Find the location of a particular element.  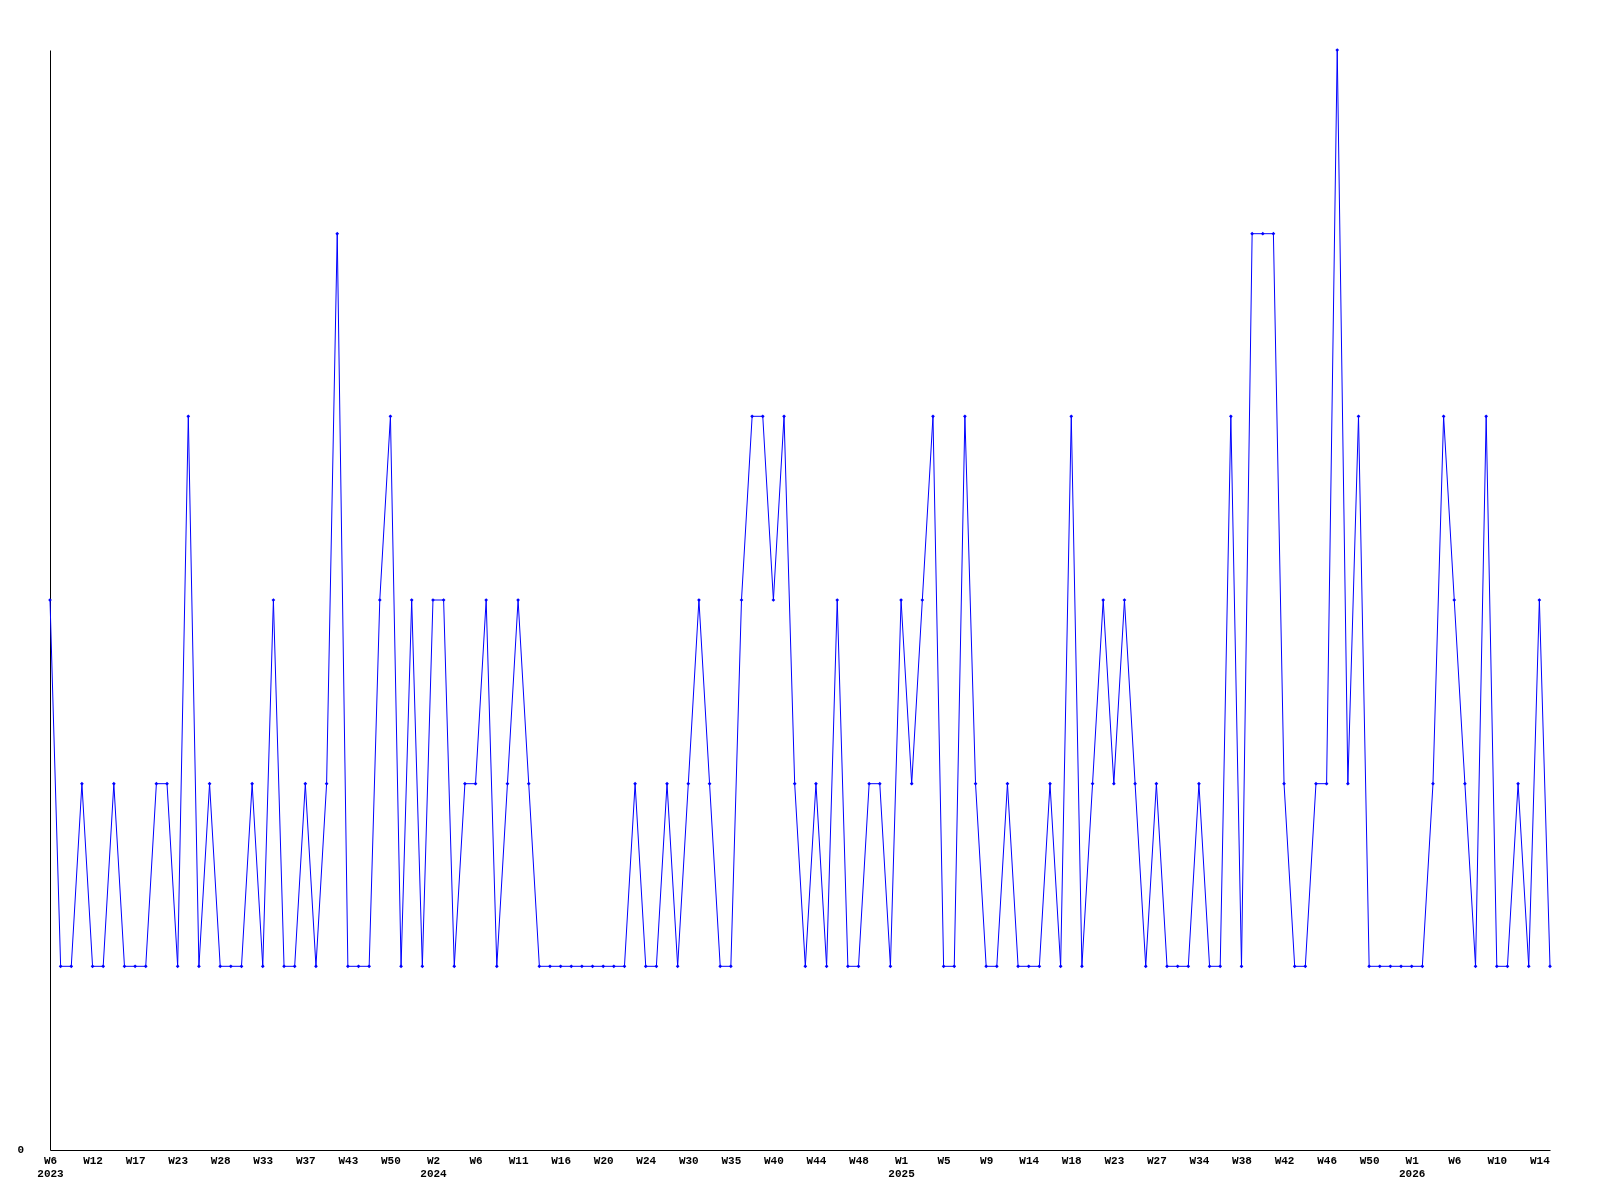

x-tick-label: W44 is located at coordinates (816, 1160).